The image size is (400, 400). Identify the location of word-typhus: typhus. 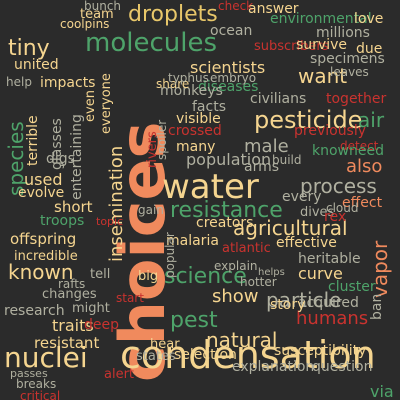
(188, 78).